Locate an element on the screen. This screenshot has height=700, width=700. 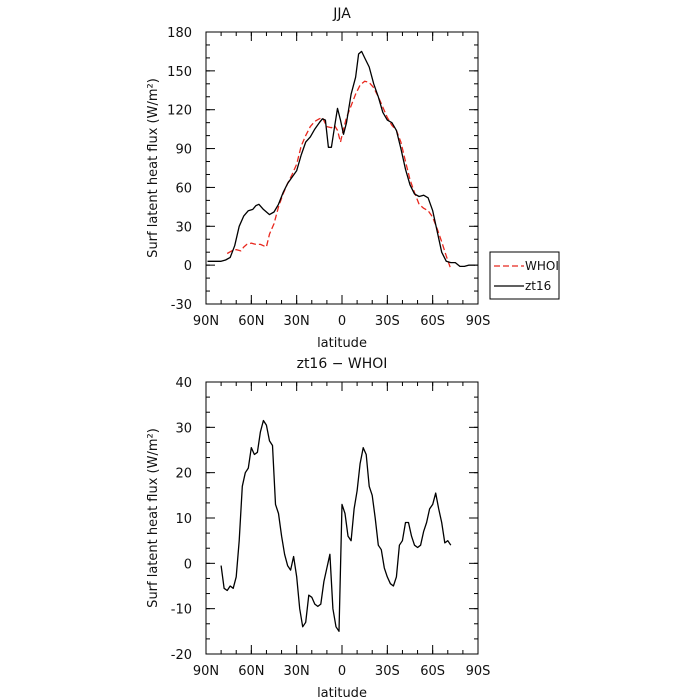
y-tick-label: 180 is located at coordinates (179, 33).